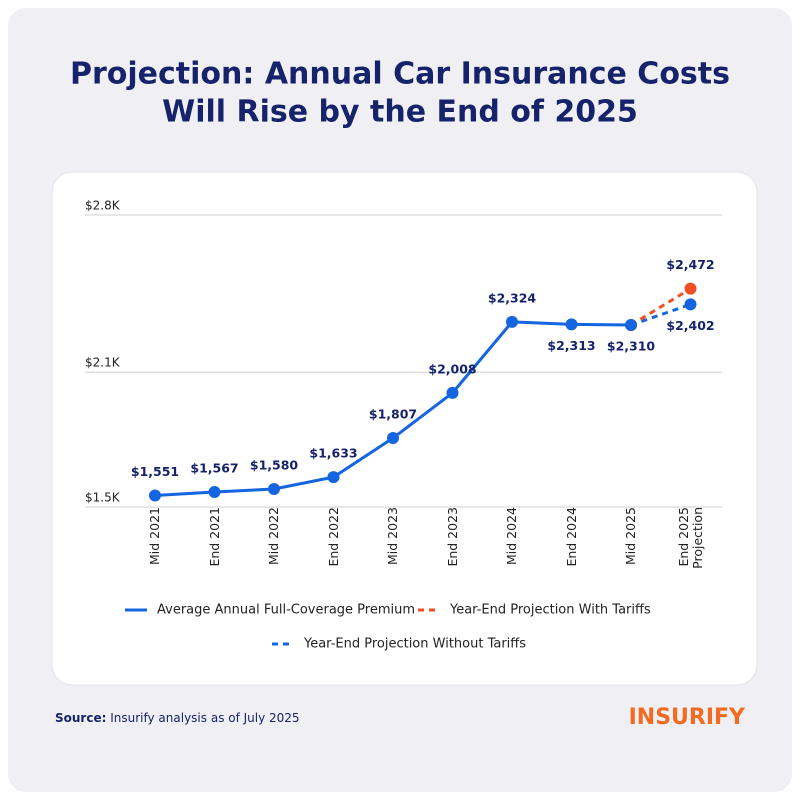  Describe the element at coordinates (571, 345) in the screenshot. I see `data-label: $2,313` at that location.